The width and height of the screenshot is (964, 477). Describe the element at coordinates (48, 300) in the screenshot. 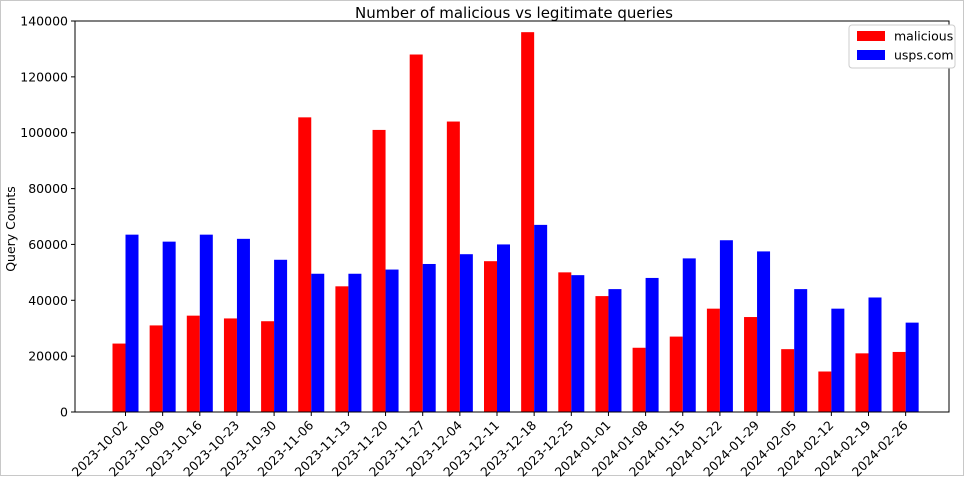

I see `y-tick-label: 40000` at that location.